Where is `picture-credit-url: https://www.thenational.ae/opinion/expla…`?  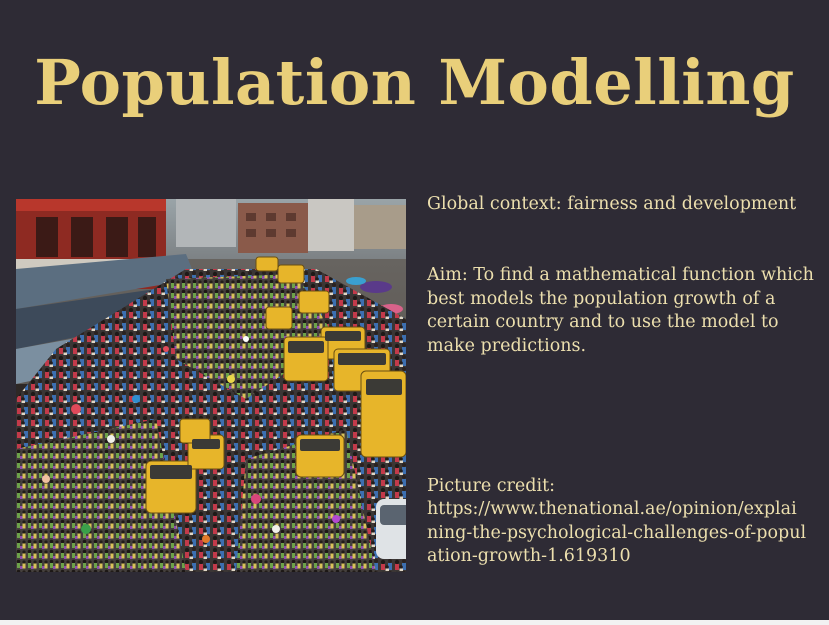
picture-credit-url: https://www.thenational.ae/opinion/expla… is located at coordinates (617, 532).